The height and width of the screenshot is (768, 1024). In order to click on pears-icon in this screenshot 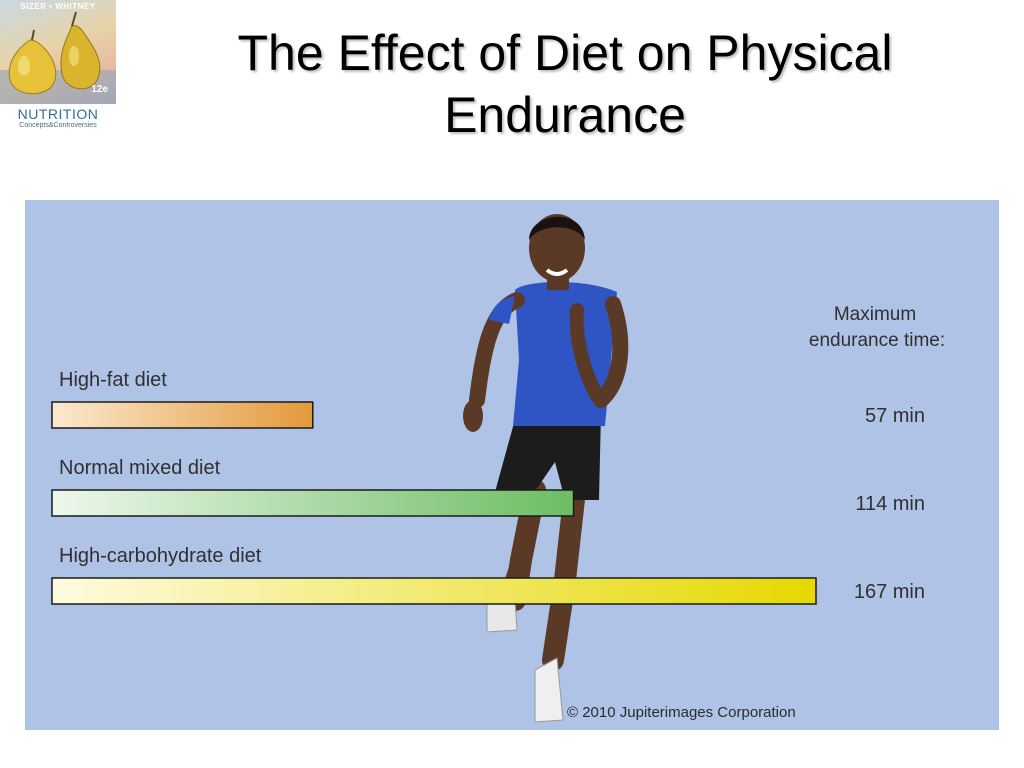, I will do `click(58, 57)`.